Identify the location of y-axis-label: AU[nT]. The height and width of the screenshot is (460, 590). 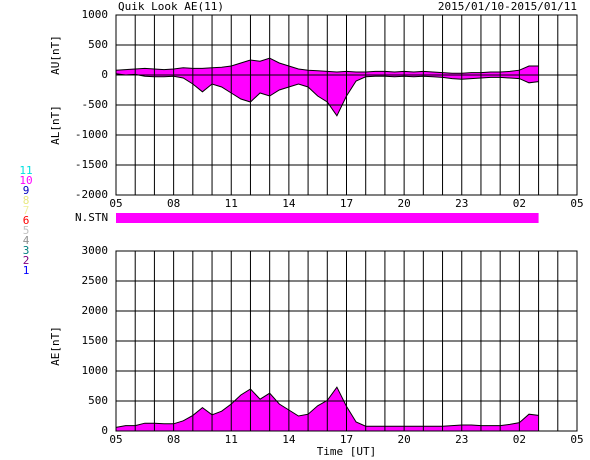
(55, 55).